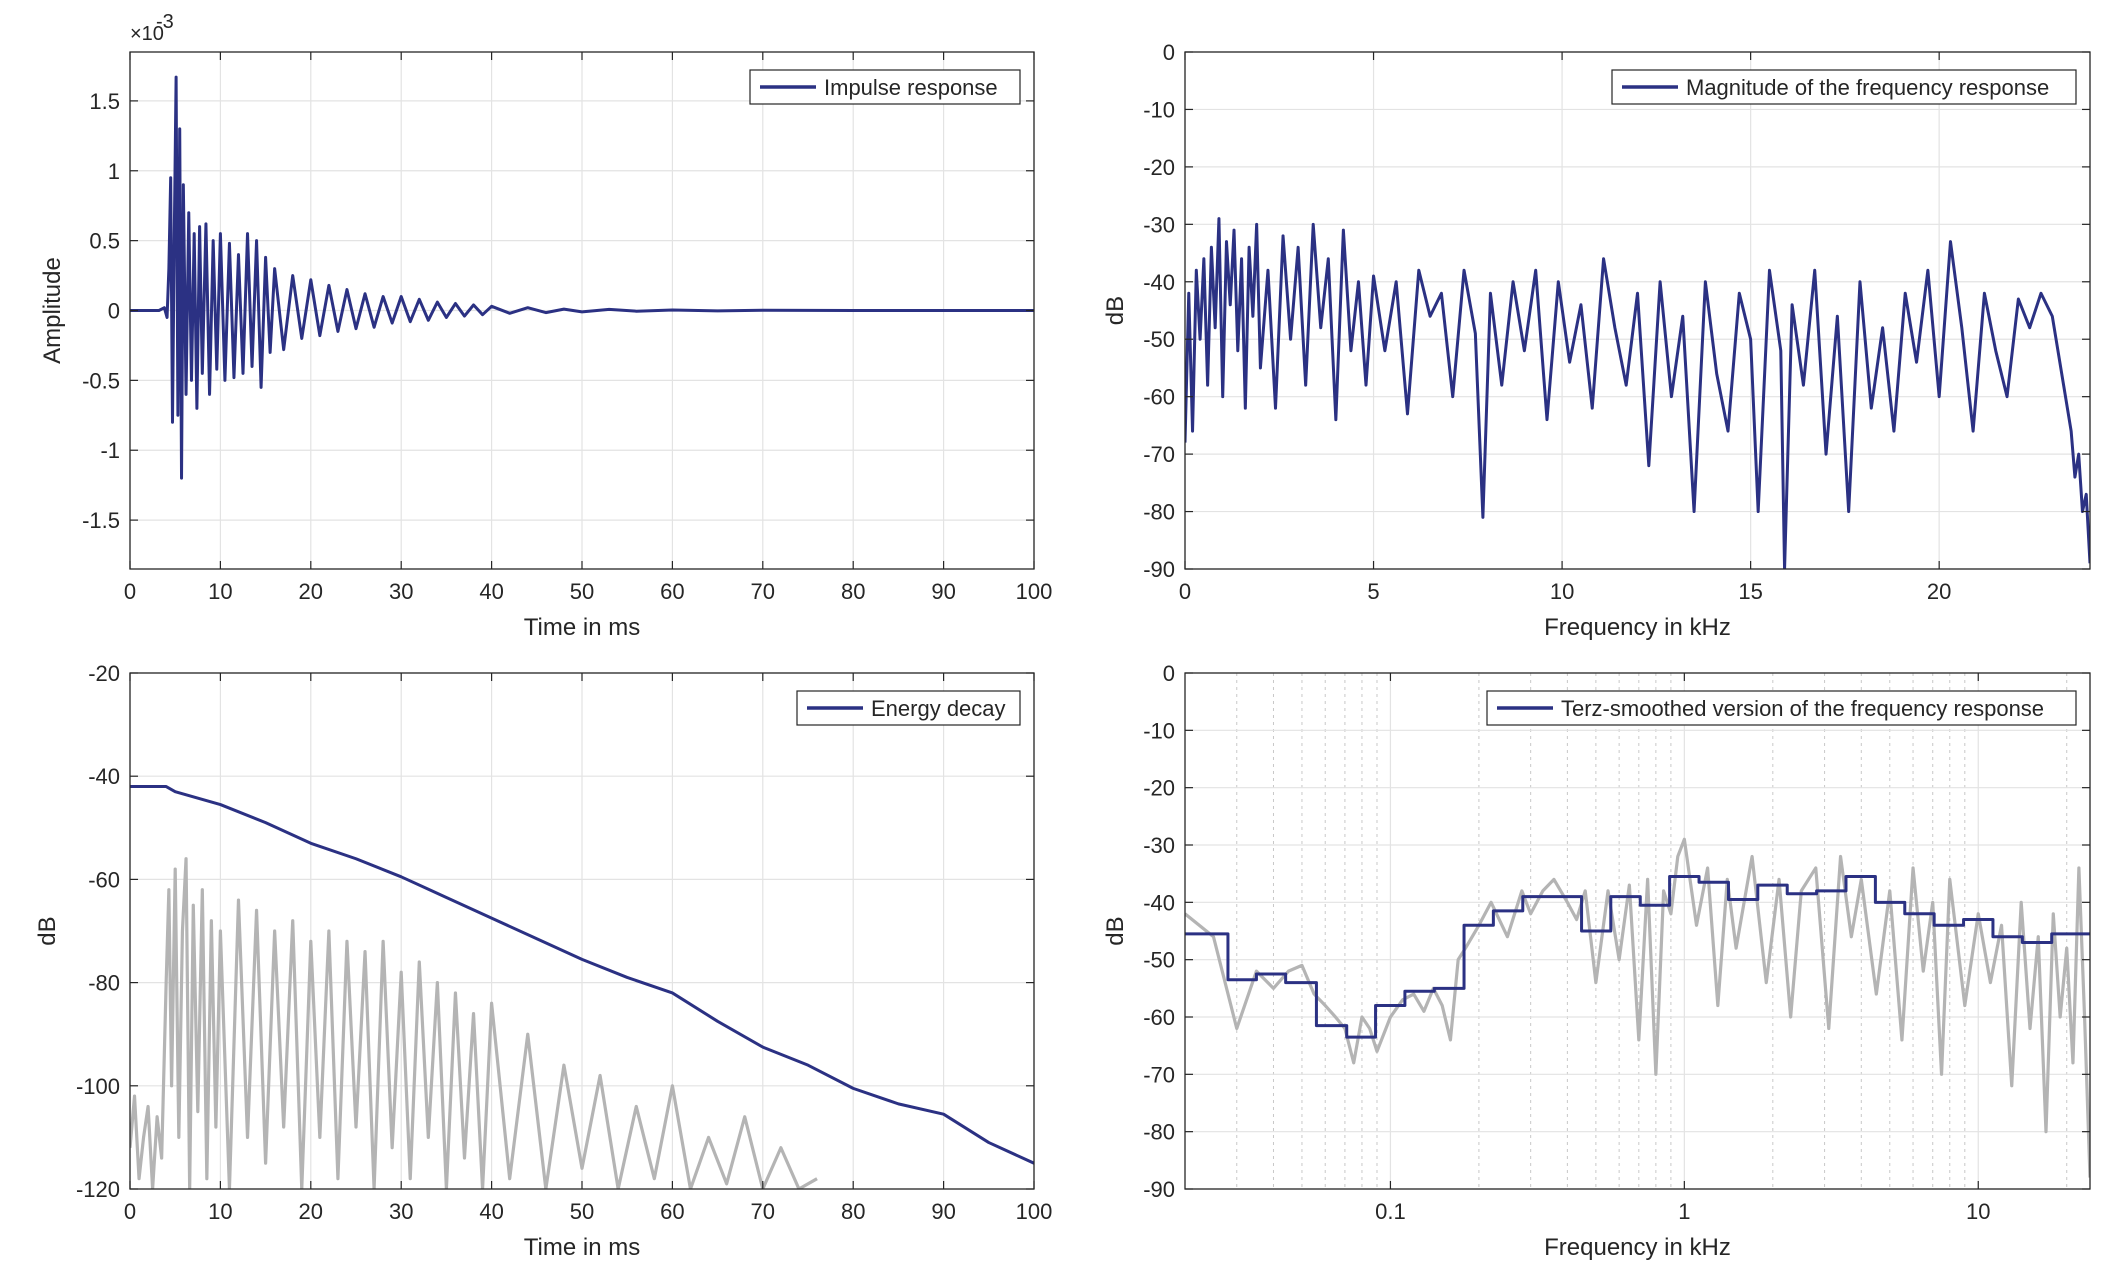 The image size is (2126, 1276). I want to click on y-tick-label: 1.5, so click(104, 101).